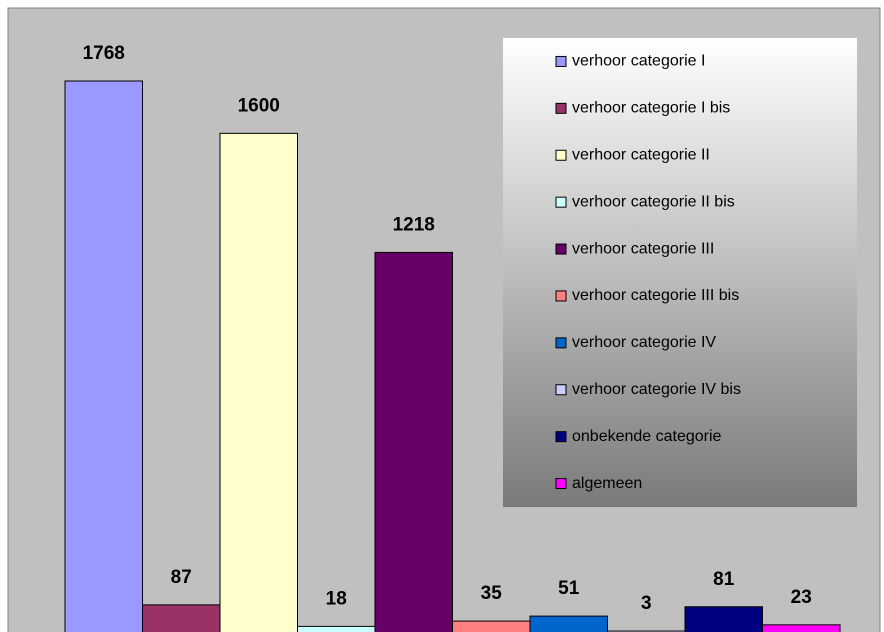 The width and height of the screenshot is (884, 632). Describe the element at coordinates (181, 577) in the screenshot. I see `value-label: 87` at that location.